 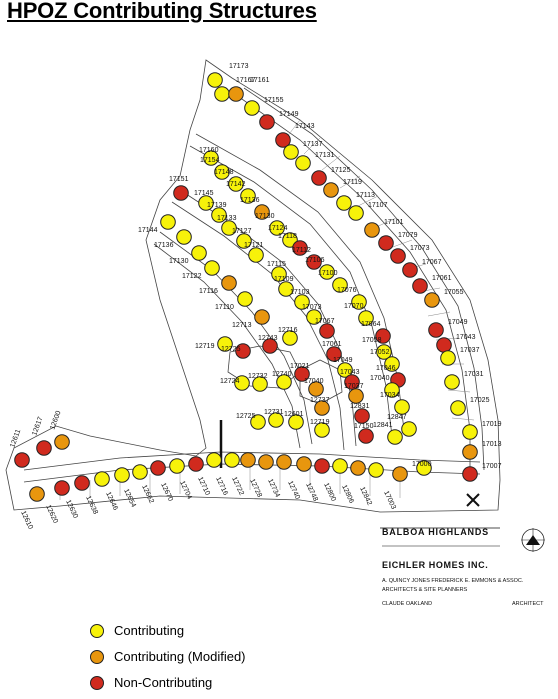 What do you see at coordinates (274, 412) in the screenshot?
I see `lot-label: 12731` at bounding box center [274, 412].